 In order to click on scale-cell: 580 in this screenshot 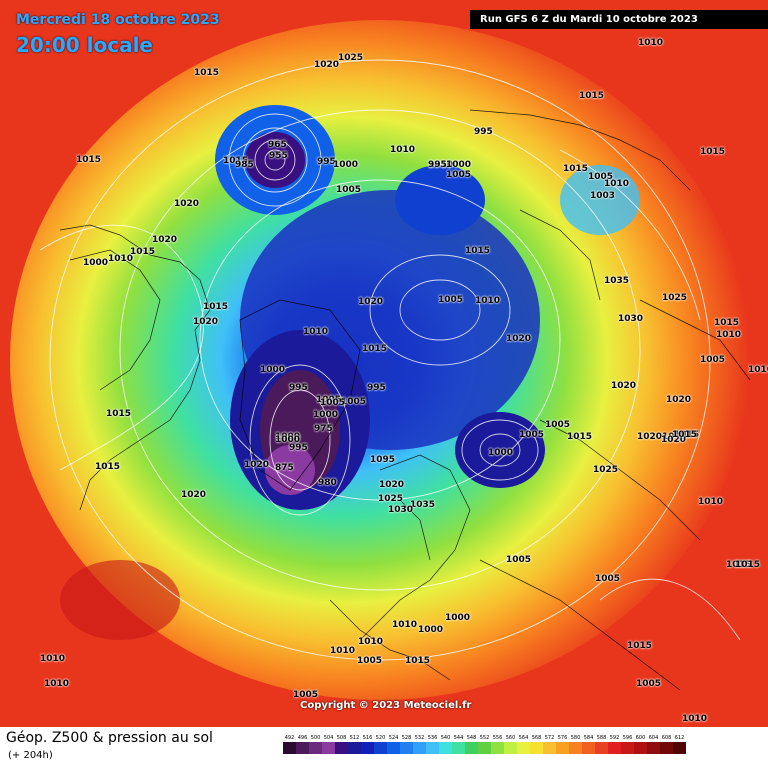, I will do `click(575, 744)`.